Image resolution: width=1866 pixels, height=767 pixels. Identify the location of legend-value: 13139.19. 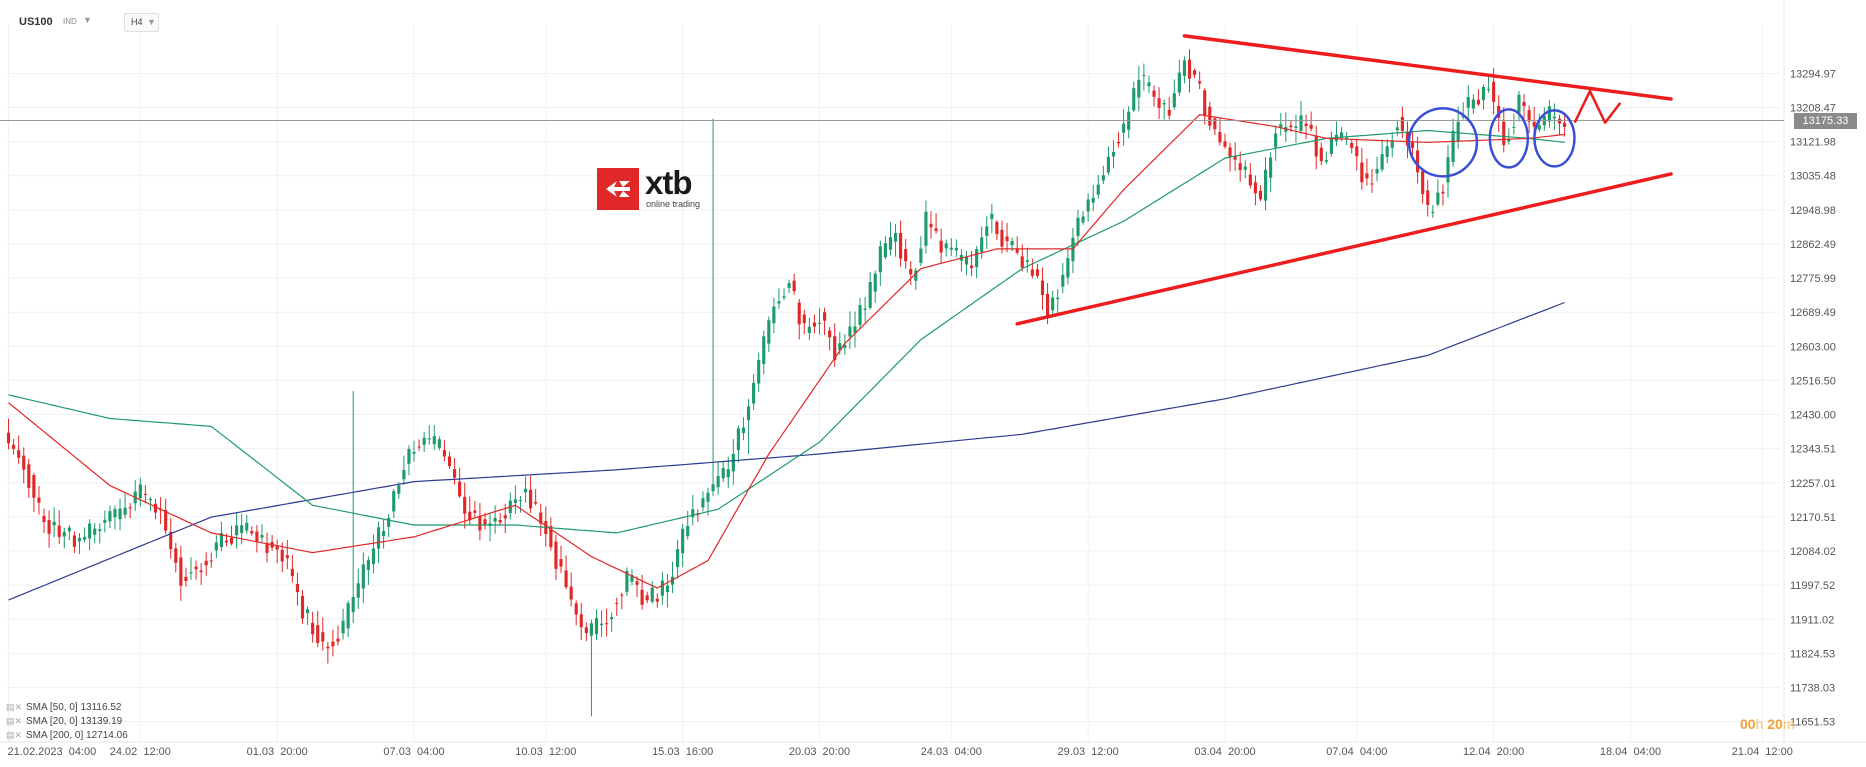
(101, 721).